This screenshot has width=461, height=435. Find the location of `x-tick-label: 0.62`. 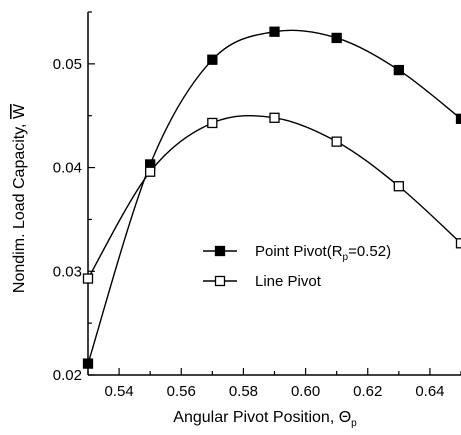

x-tick-label: 0.62 is located at coordinates (367, 391).